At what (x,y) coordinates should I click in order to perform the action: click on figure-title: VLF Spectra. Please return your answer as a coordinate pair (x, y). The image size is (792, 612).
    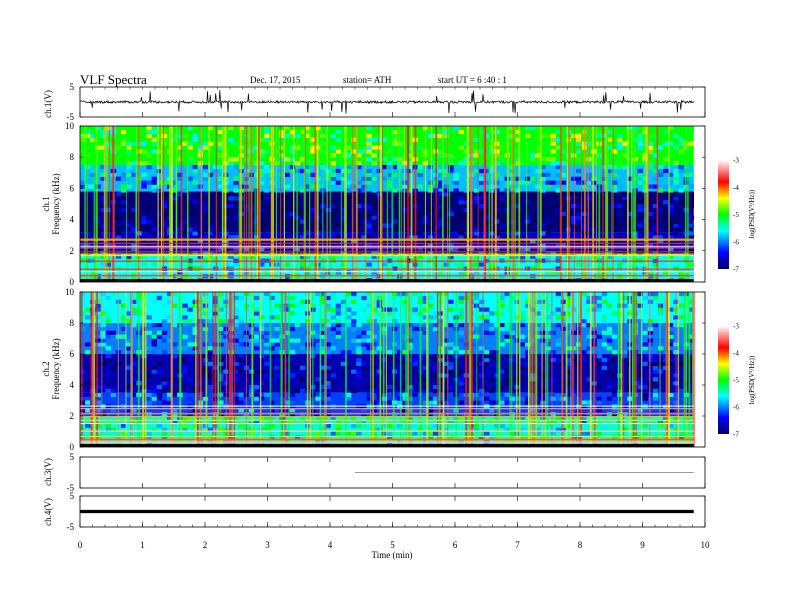
    Looking at the image, I should click on (113, 79).